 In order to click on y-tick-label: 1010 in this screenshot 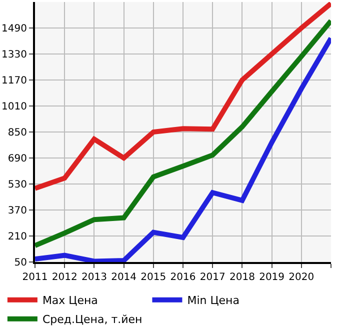, I will do `click(14, 107)`.